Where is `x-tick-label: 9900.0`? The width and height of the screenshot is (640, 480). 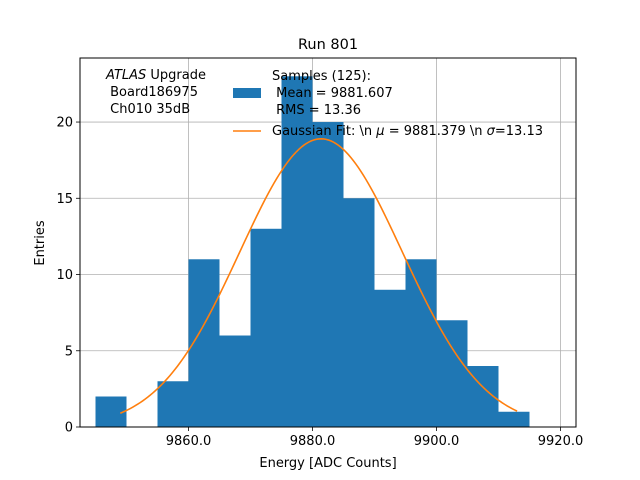 x-tick-label: 9900.0 is located at coordinates (437, 441).